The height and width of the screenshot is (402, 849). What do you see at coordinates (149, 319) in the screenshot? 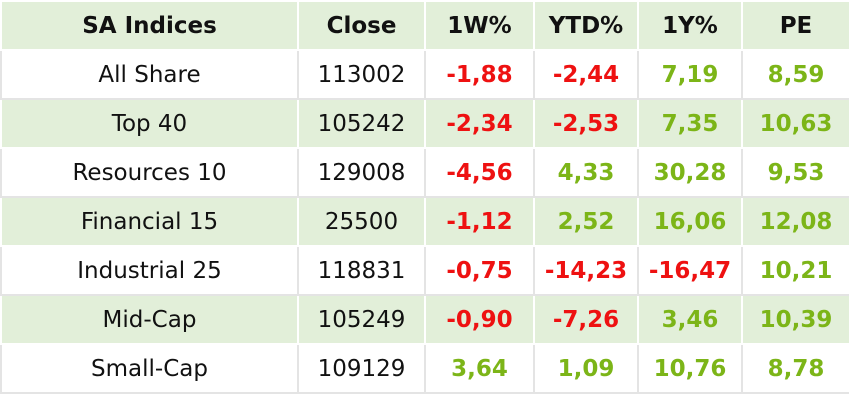
I see `index-name: Mid-Cap` at bounding box center [149, 319].